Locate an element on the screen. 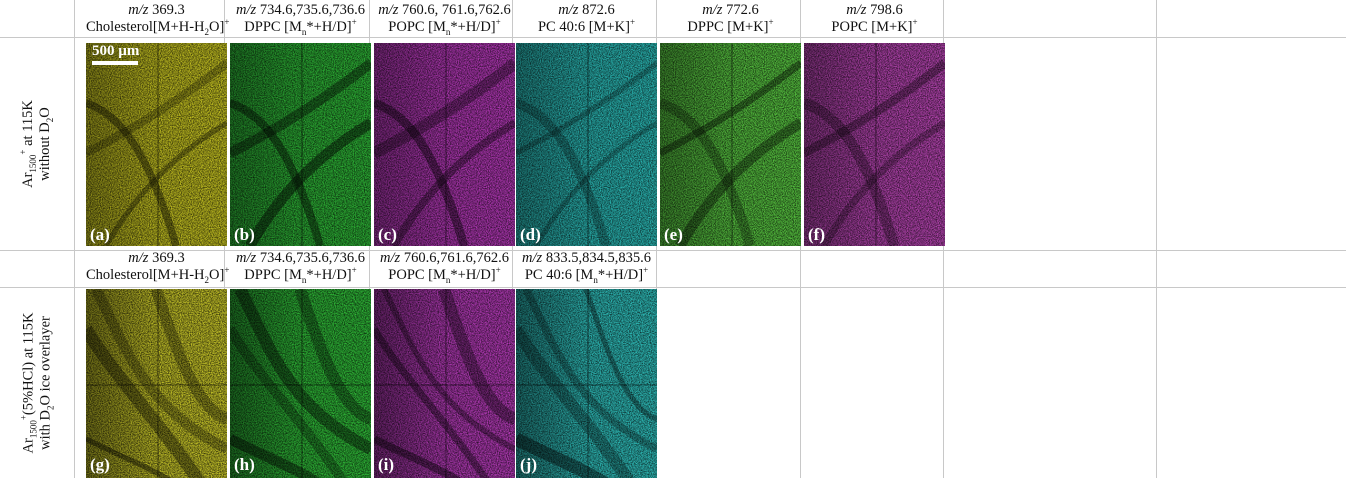 The width and height of the screenshot is (1346, 478). species-label: PC 40:6 [M+K]+ is located at coordinates (586, 26).